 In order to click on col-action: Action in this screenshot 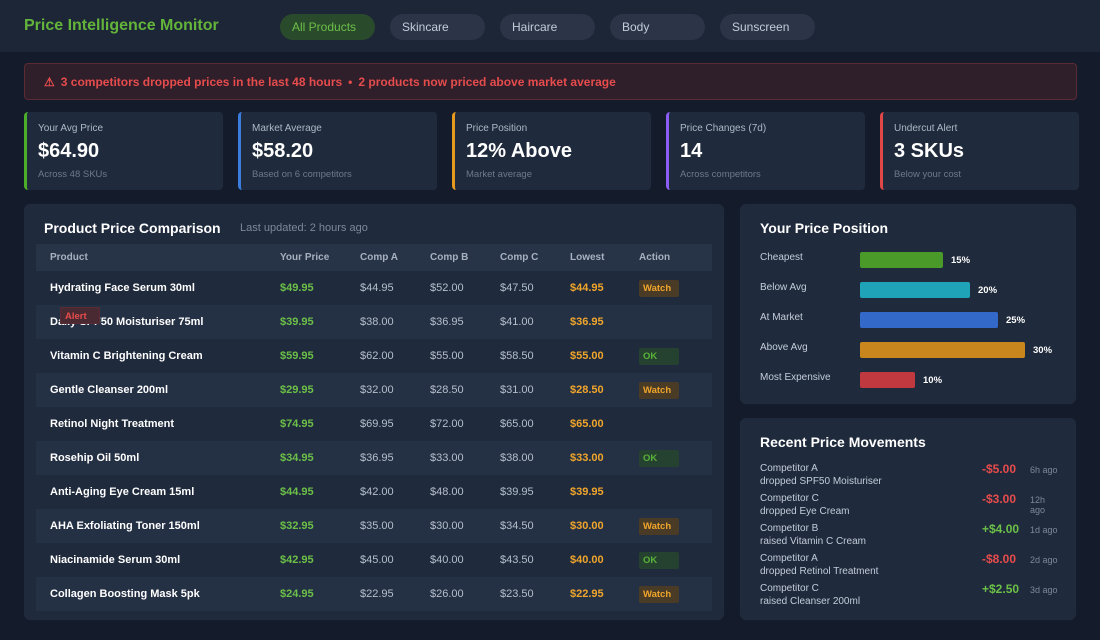, I will do `click(675, 257)`.